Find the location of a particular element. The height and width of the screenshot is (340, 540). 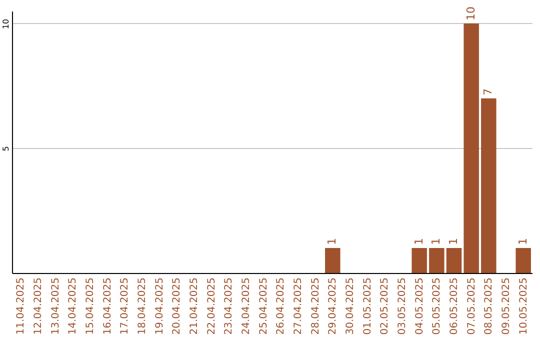

x-tick-label: 21.04.2025 is located at coordinates (194, 306).